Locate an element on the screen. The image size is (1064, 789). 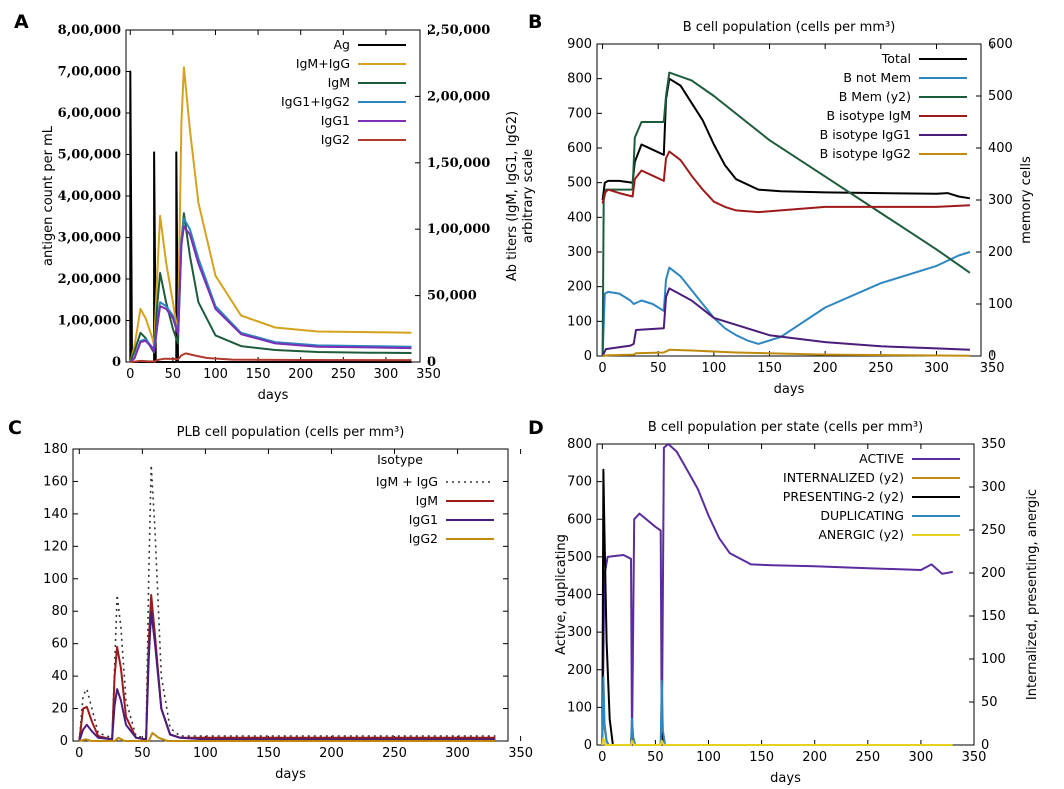
y2-tick-label: 350 is located at coordinates (993, 444).